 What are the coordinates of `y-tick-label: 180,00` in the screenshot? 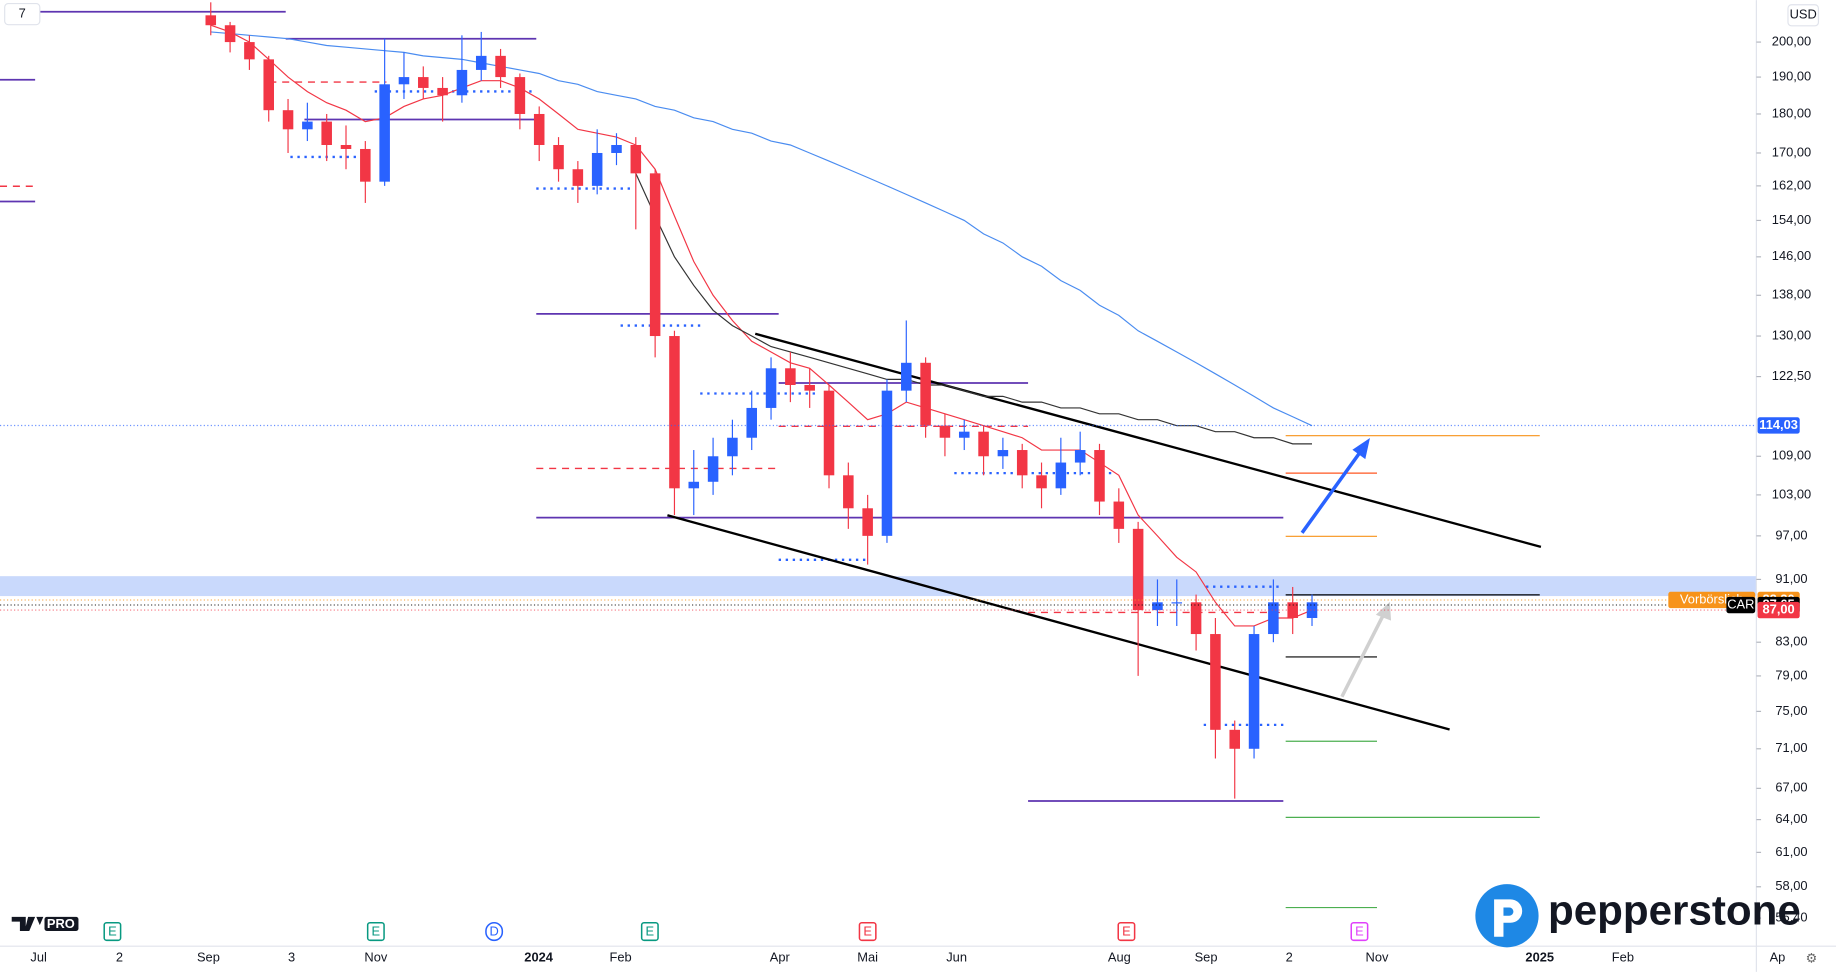 It's located at (1791, 112).